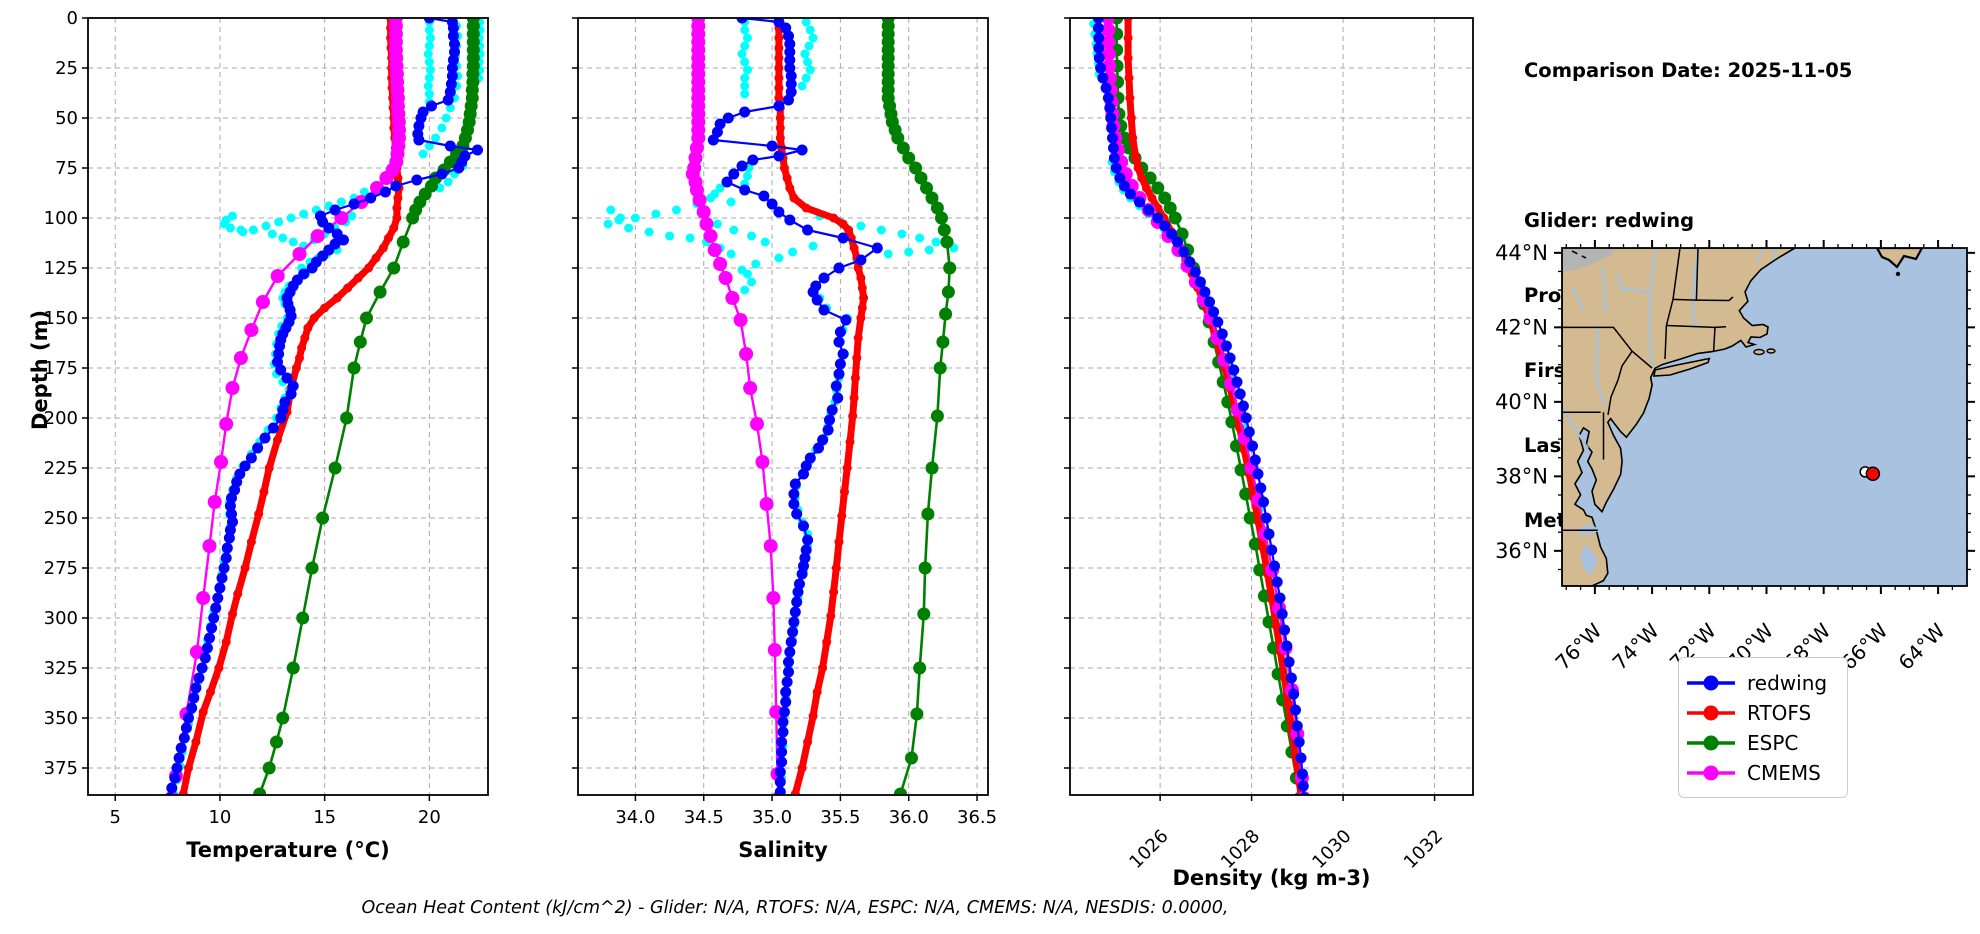  Describe the element at coordinates (1589, 560) in the screenshot. I see `map-pamlico-sound` at that location.